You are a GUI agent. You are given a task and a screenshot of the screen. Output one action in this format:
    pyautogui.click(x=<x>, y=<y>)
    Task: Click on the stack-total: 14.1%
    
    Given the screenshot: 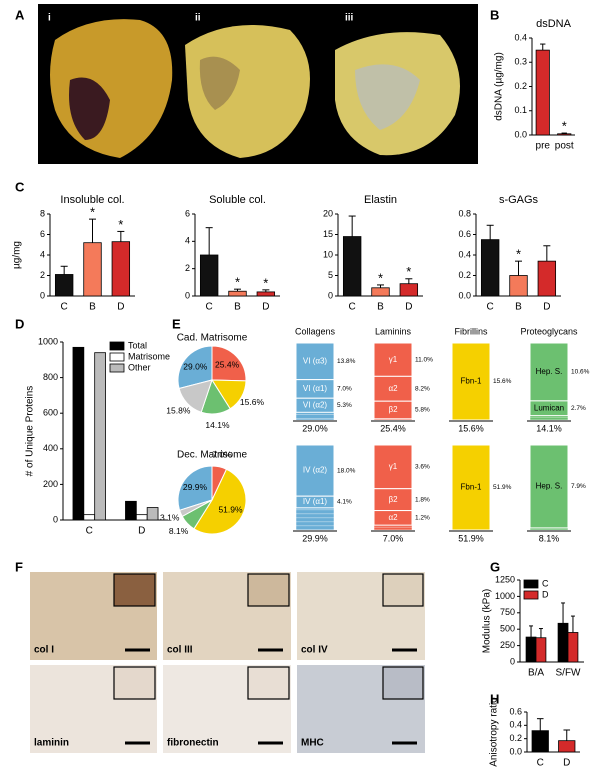 What is the action you would take?
    pyautogui.click(x=549, y=428)
    